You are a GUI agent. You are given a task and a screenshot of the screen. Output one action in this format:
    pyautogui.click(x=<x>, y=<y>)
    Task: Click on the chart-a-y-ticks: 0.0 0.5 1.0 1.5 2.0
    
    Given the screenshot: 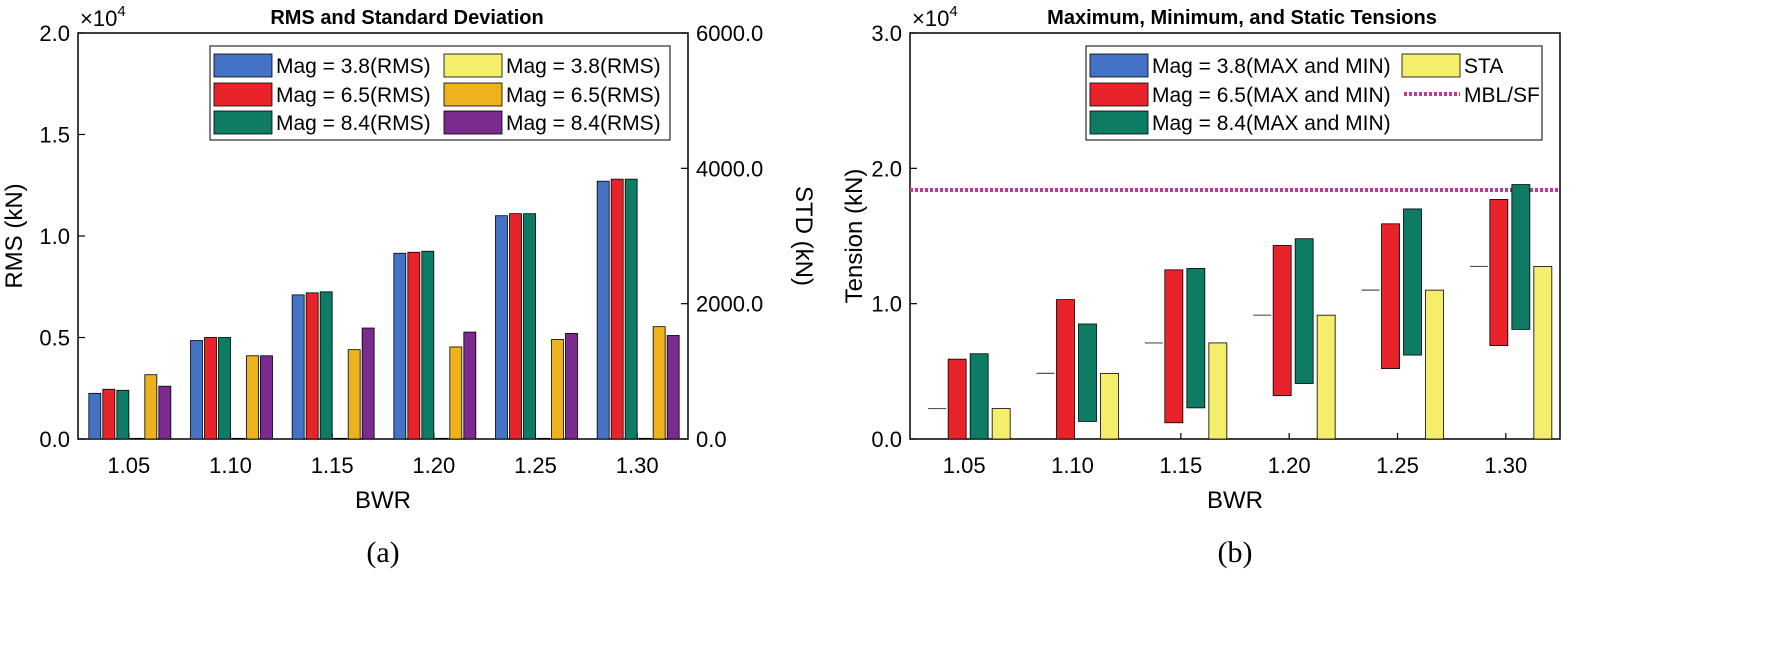 What is the action you would take?
    pyautogui.click(x=62, y=236)
    